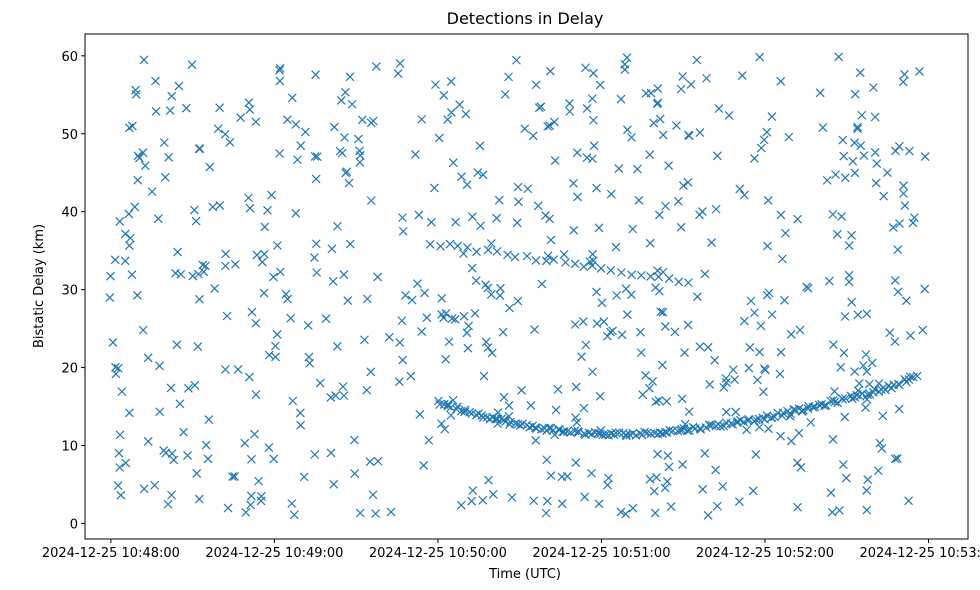 This screenshot has width=980, height=590. Describe the element at coordinates (525, 18) in the screenshot. I see `chart-title: Detections in Delay` at that location.